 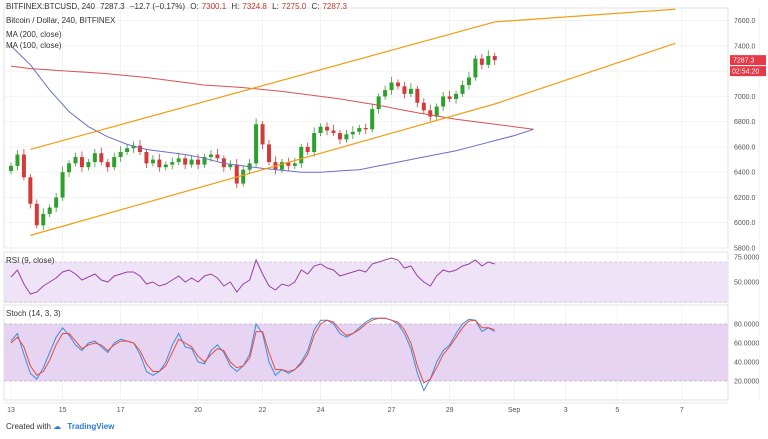 I want to click on y-tick-label: 7600.0, so click(x=745, y=21).